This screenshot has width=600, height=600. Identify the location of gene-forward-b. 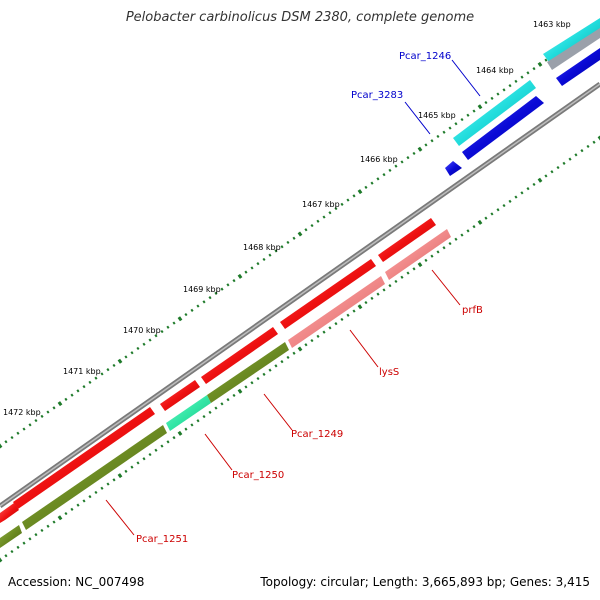
(180, 395).